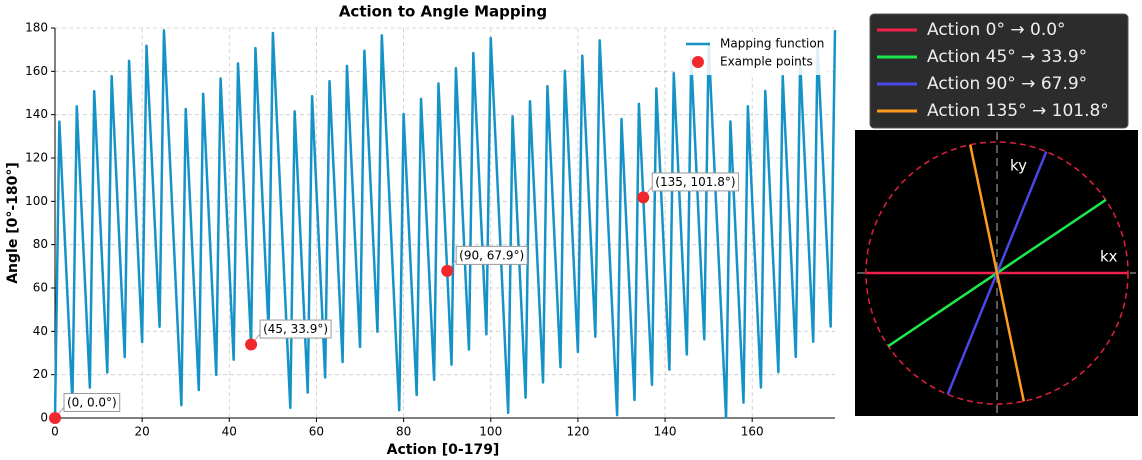 Image resolution: width=1142 pixels, height=460 pixels. I want to click on y-tick-label: 80, so click(40, 244).